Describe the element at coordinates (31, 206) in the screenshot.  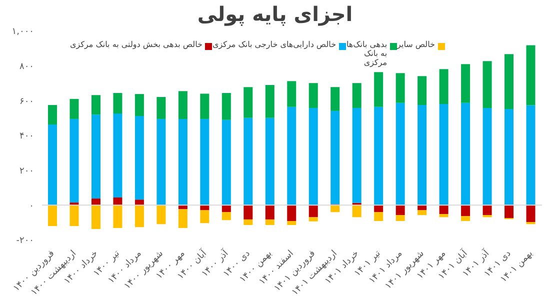
I see `y-tick-label: ۰` at that location.